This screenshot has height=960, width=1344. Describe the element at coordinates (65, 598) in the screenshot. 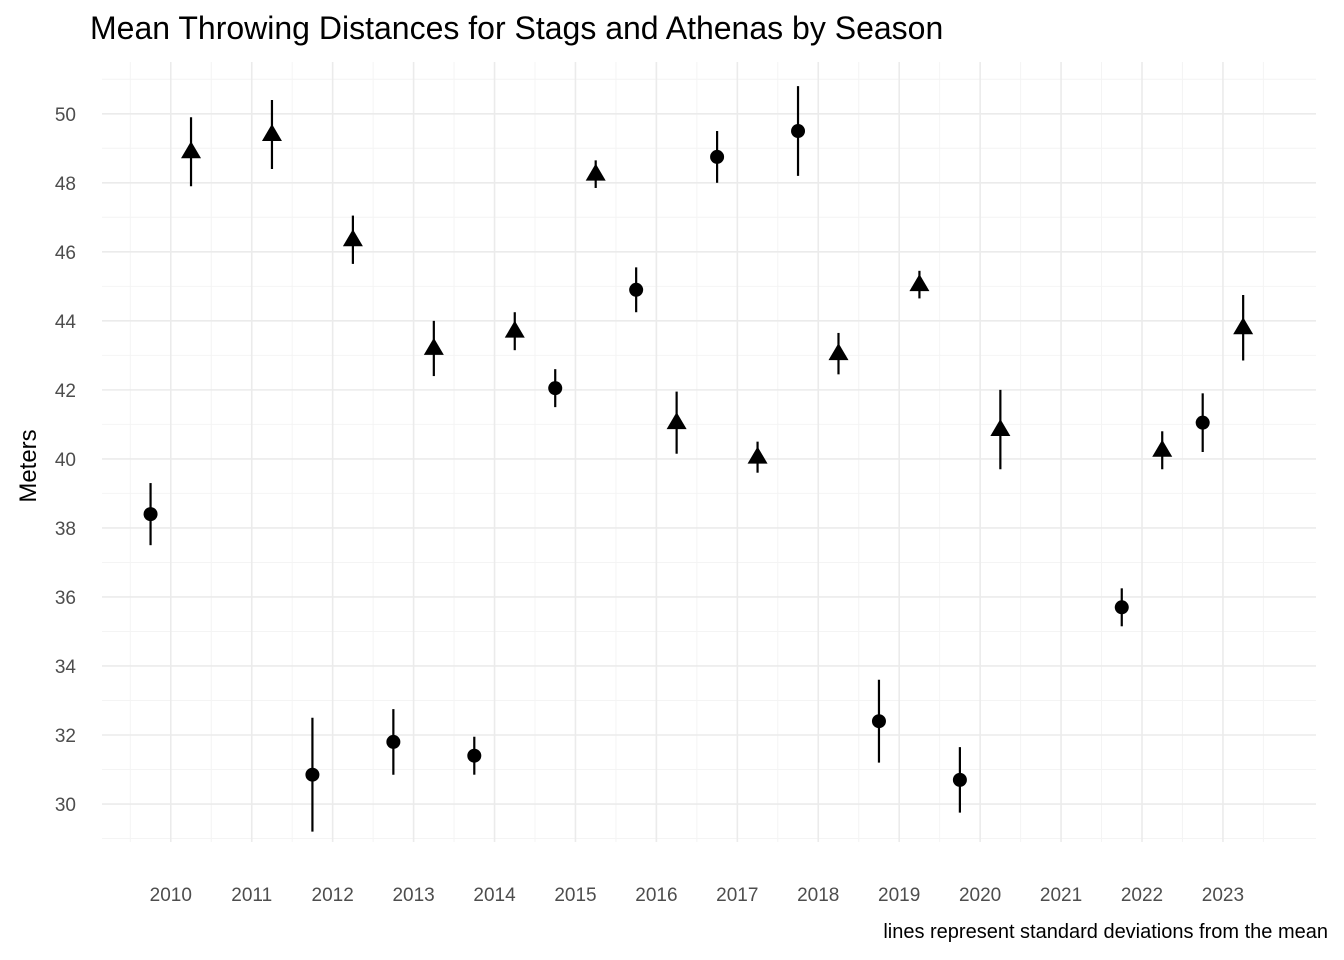

I see `y-tick-label: 36` at that location.